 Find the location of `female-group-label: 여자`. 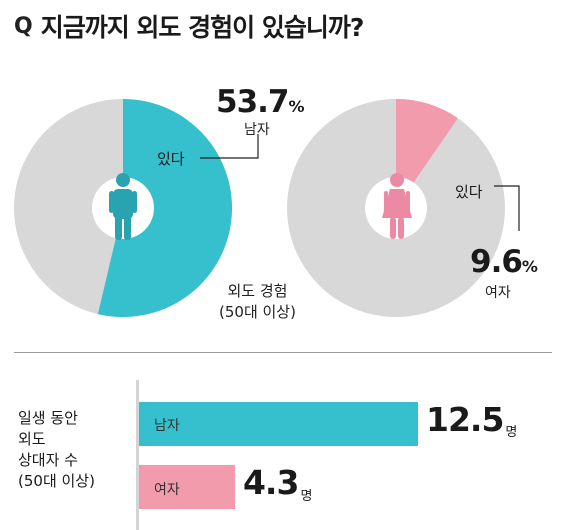

female-group-label: 여자 is located at coordinates (498, 293).